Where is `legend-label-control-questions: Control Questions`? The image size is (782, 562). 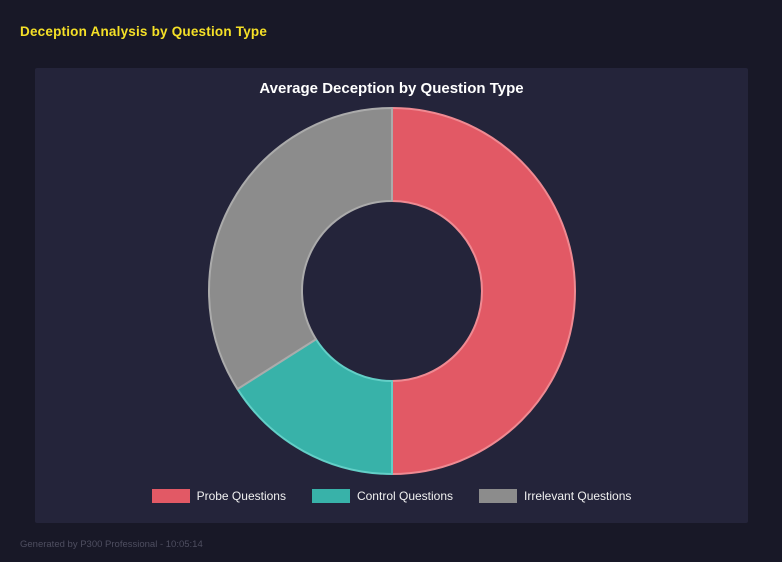 legend-label-control-questions: Control Questions is located at coordinates (405, 496).